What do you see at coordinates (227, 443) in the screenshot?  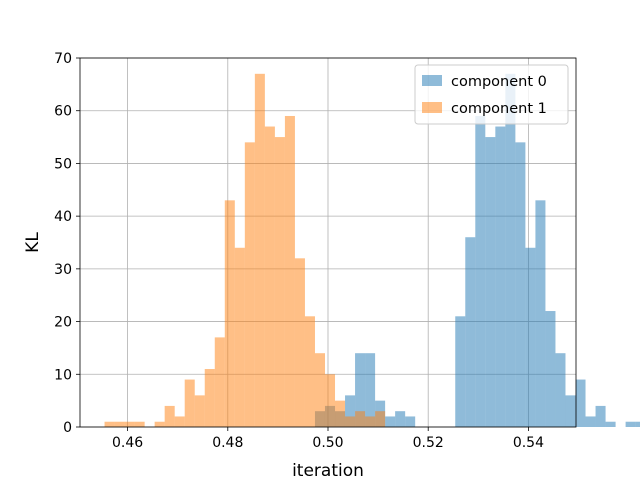 I see `x-tick-label: 0.48` at bounding box center [227, 443].